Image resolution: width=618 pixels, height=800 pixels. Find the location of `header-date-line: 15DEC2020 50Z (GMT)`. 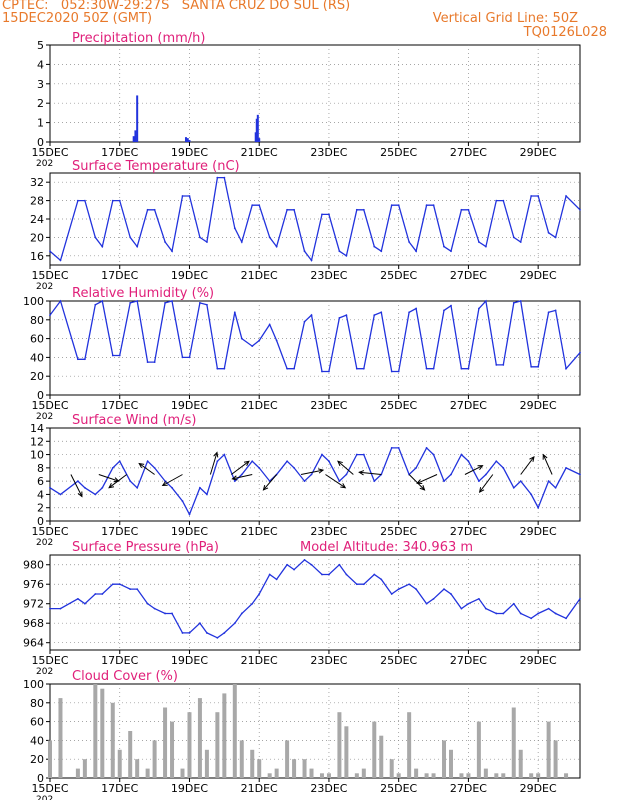

header-date-line: 15DEC2020 50Z (GMT) is located at coordinates (77, 18).